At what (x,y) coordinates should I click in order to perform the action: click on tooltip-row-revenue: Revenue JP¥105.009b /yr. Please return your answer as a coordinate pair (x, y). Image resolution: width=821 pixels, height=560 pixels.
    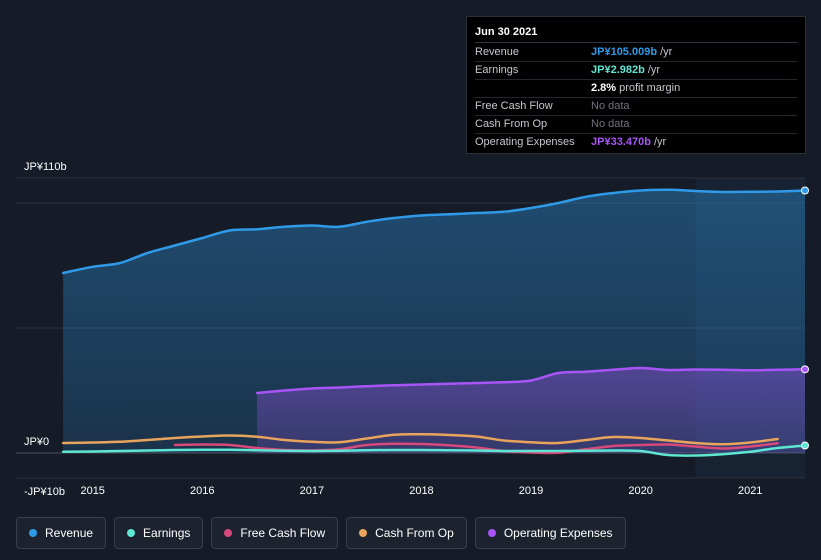
    Looking at the image, I should click on (636, 53).